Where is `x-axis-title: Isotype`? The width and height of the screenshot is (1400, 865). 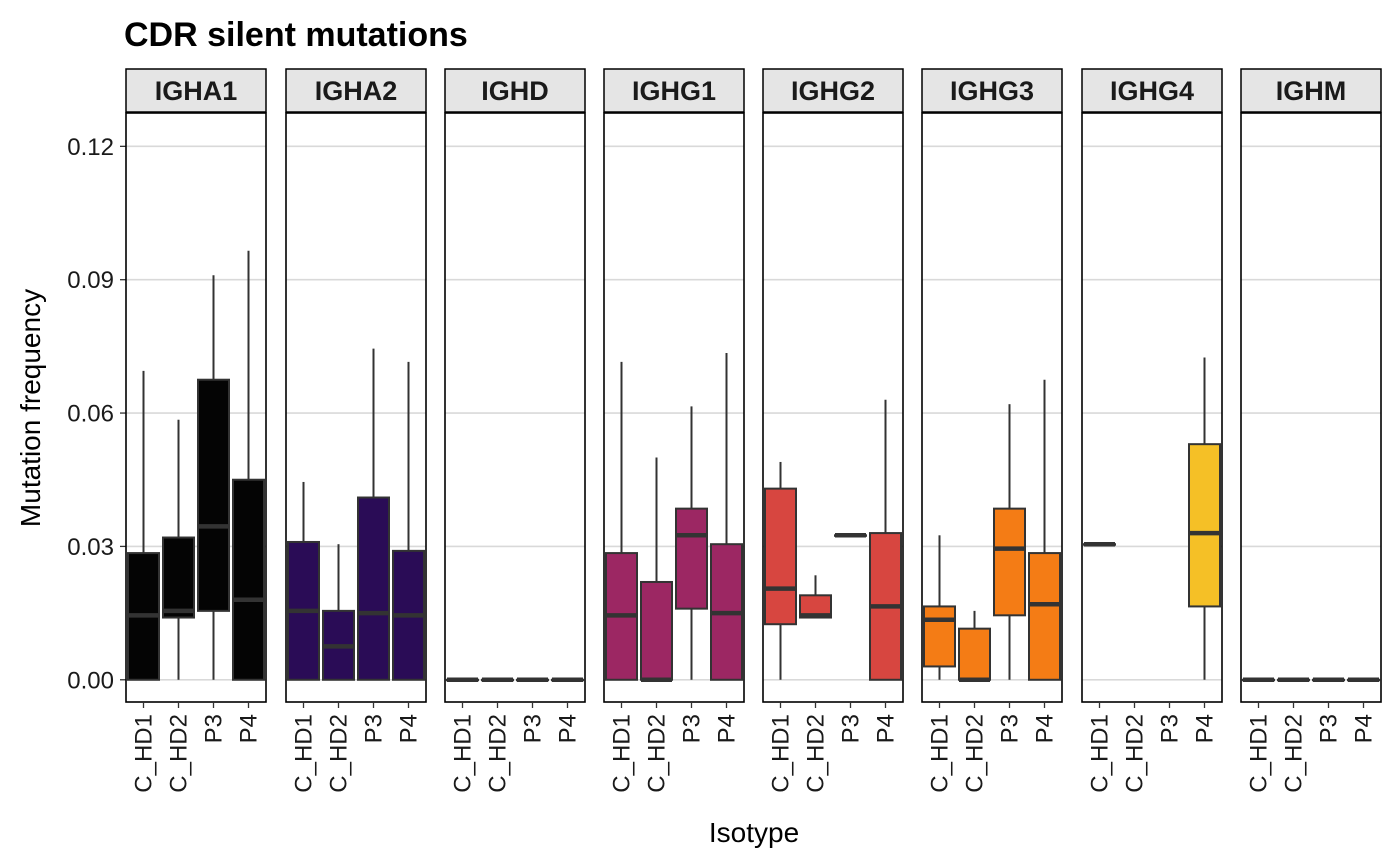 x-axis-title: Isotype is located at coordinates (754, 832).